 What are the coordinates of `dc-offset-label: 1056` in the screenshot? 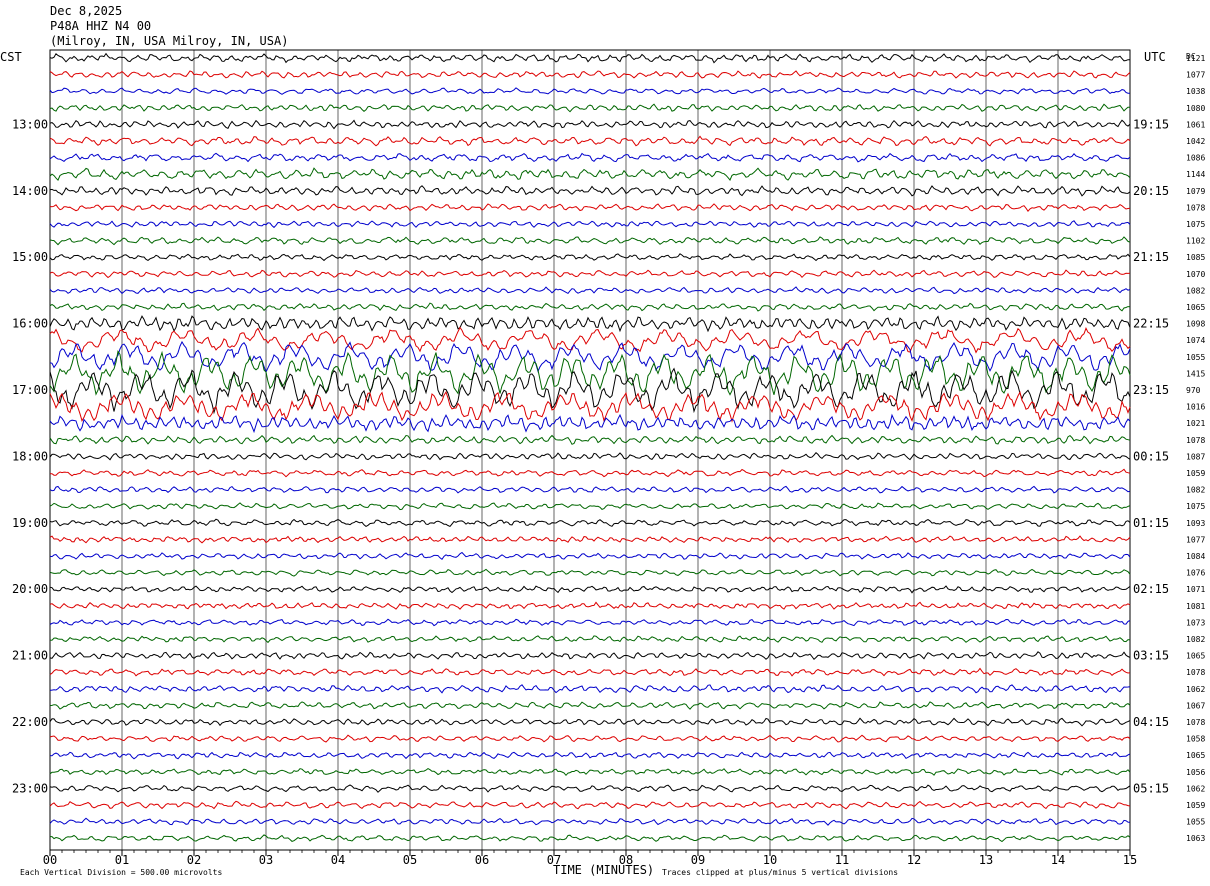 It's located at (1195, 772).